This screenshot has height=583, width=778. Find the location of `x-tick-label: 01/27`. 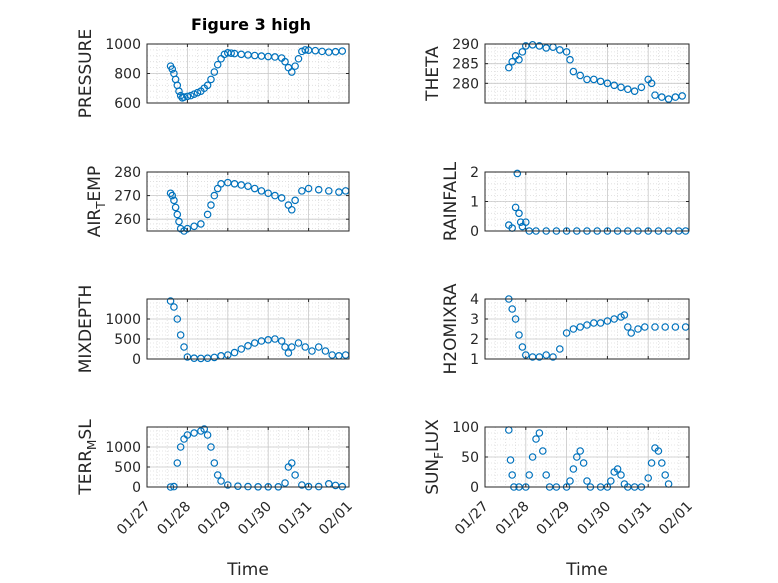

x-tick-label: 01/27 is located at coordinates (134, 519).